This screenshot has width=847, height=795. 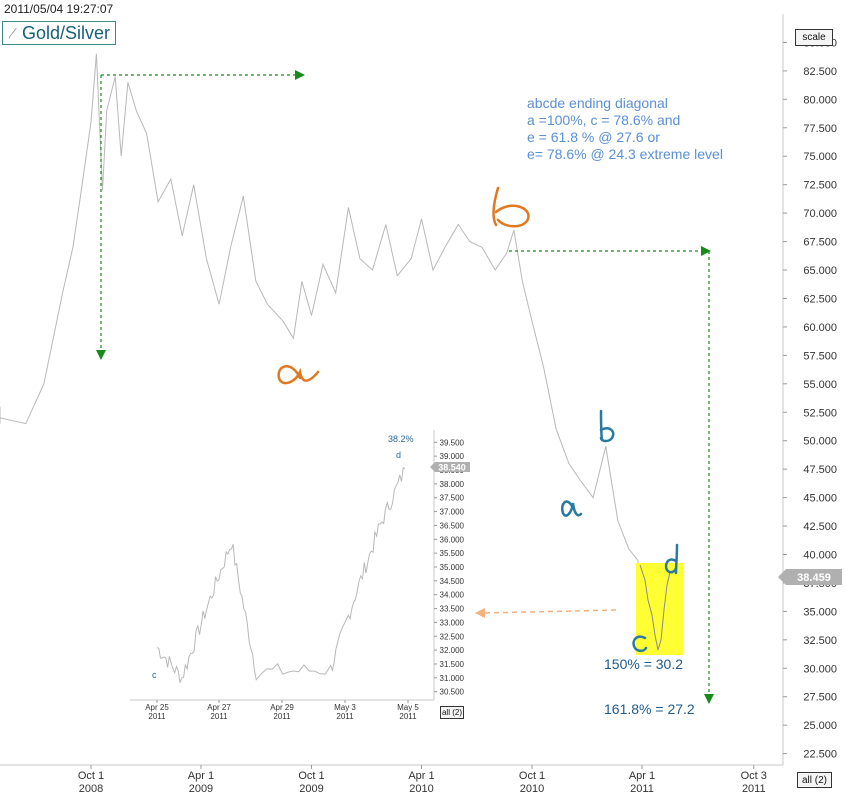 I want to click on chart-title-box: 〳 Gold/Silver, so click(x=59, y=33).